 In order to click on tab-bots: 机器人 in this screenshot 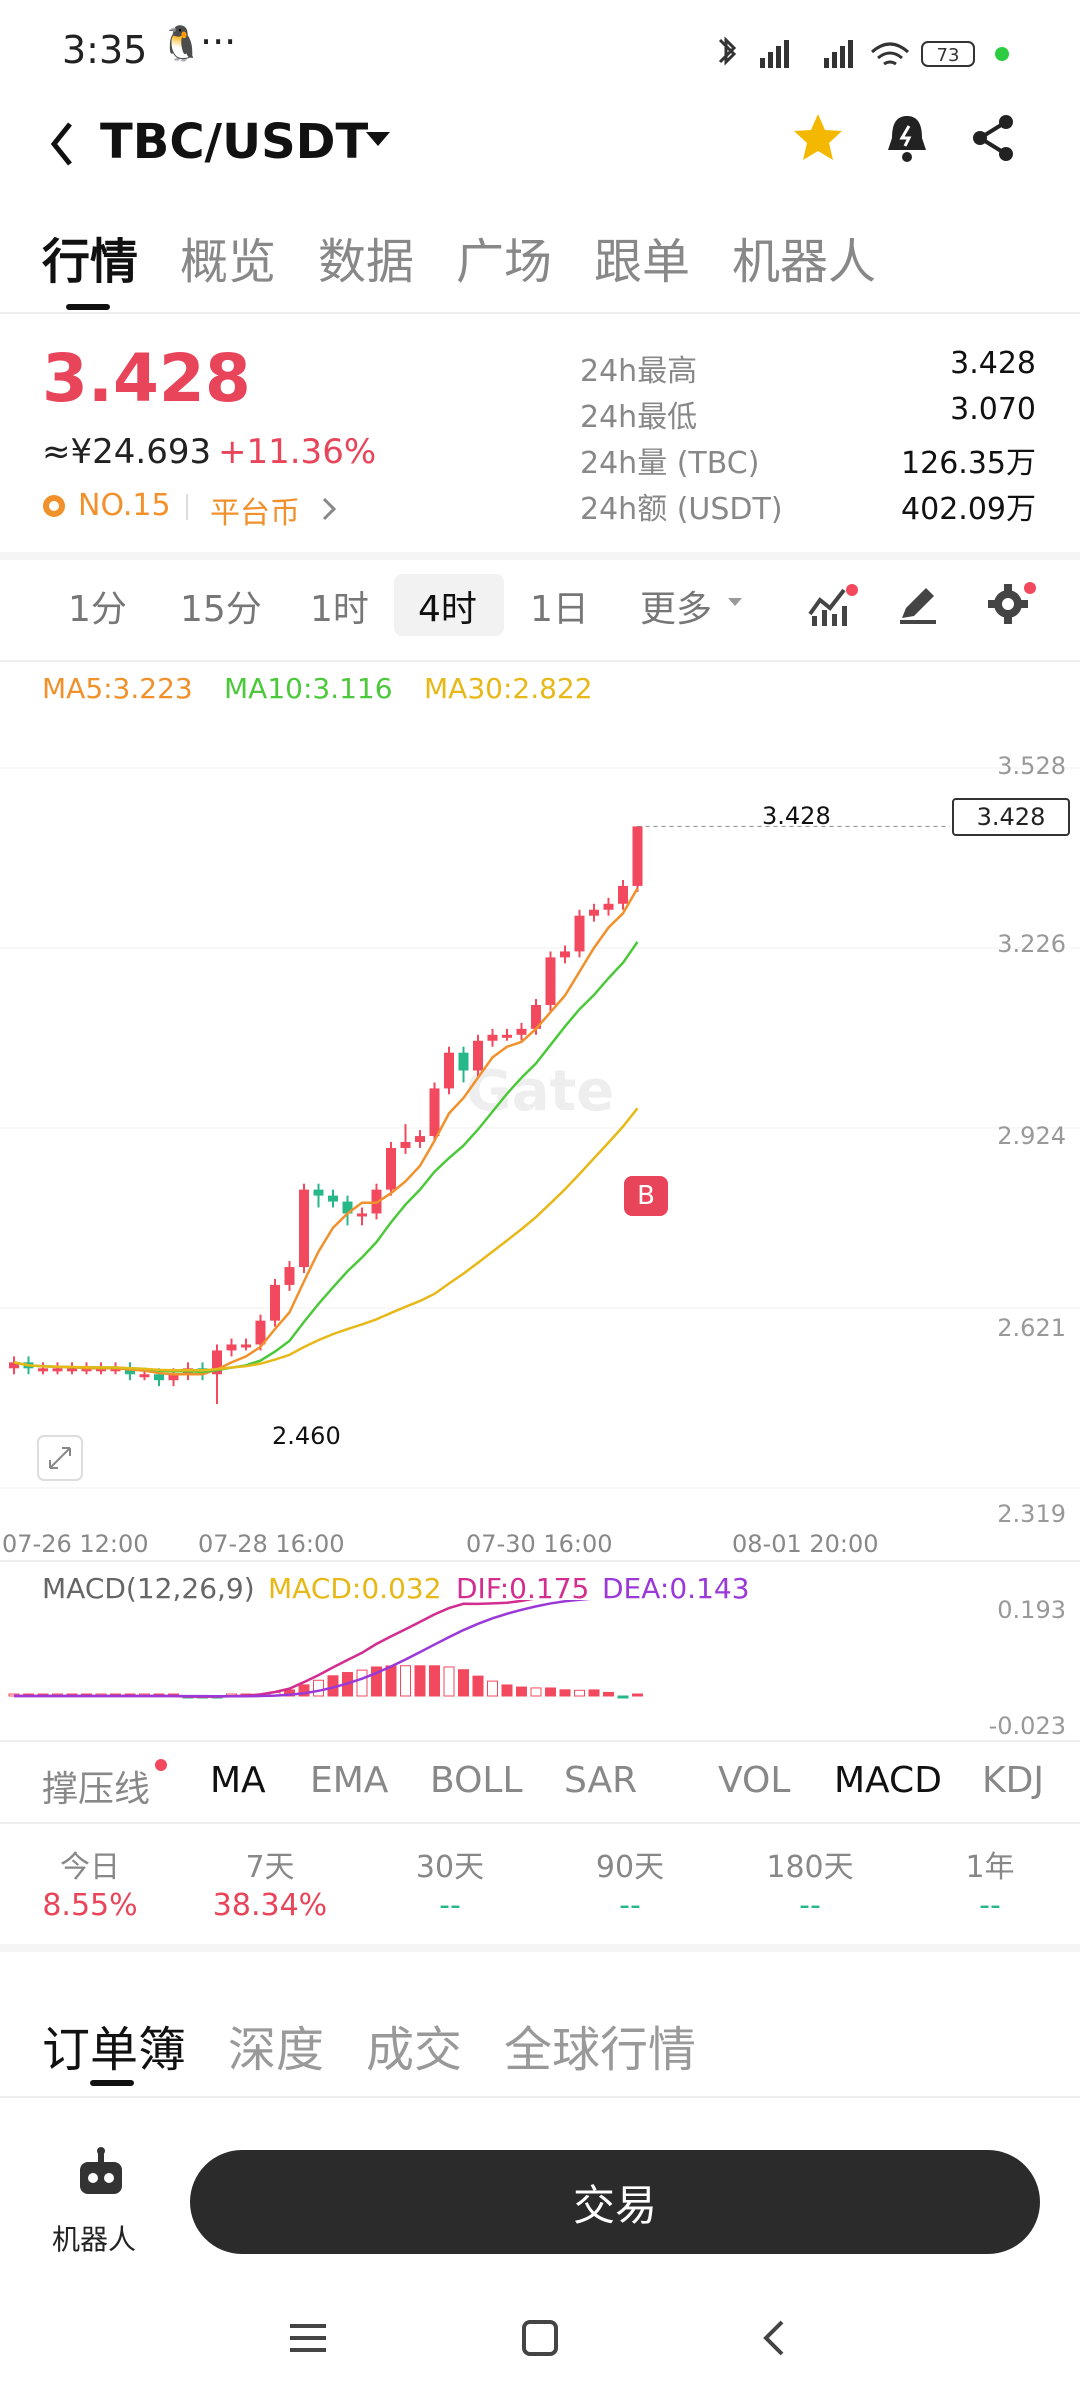, I will do `click(804, 262)`.